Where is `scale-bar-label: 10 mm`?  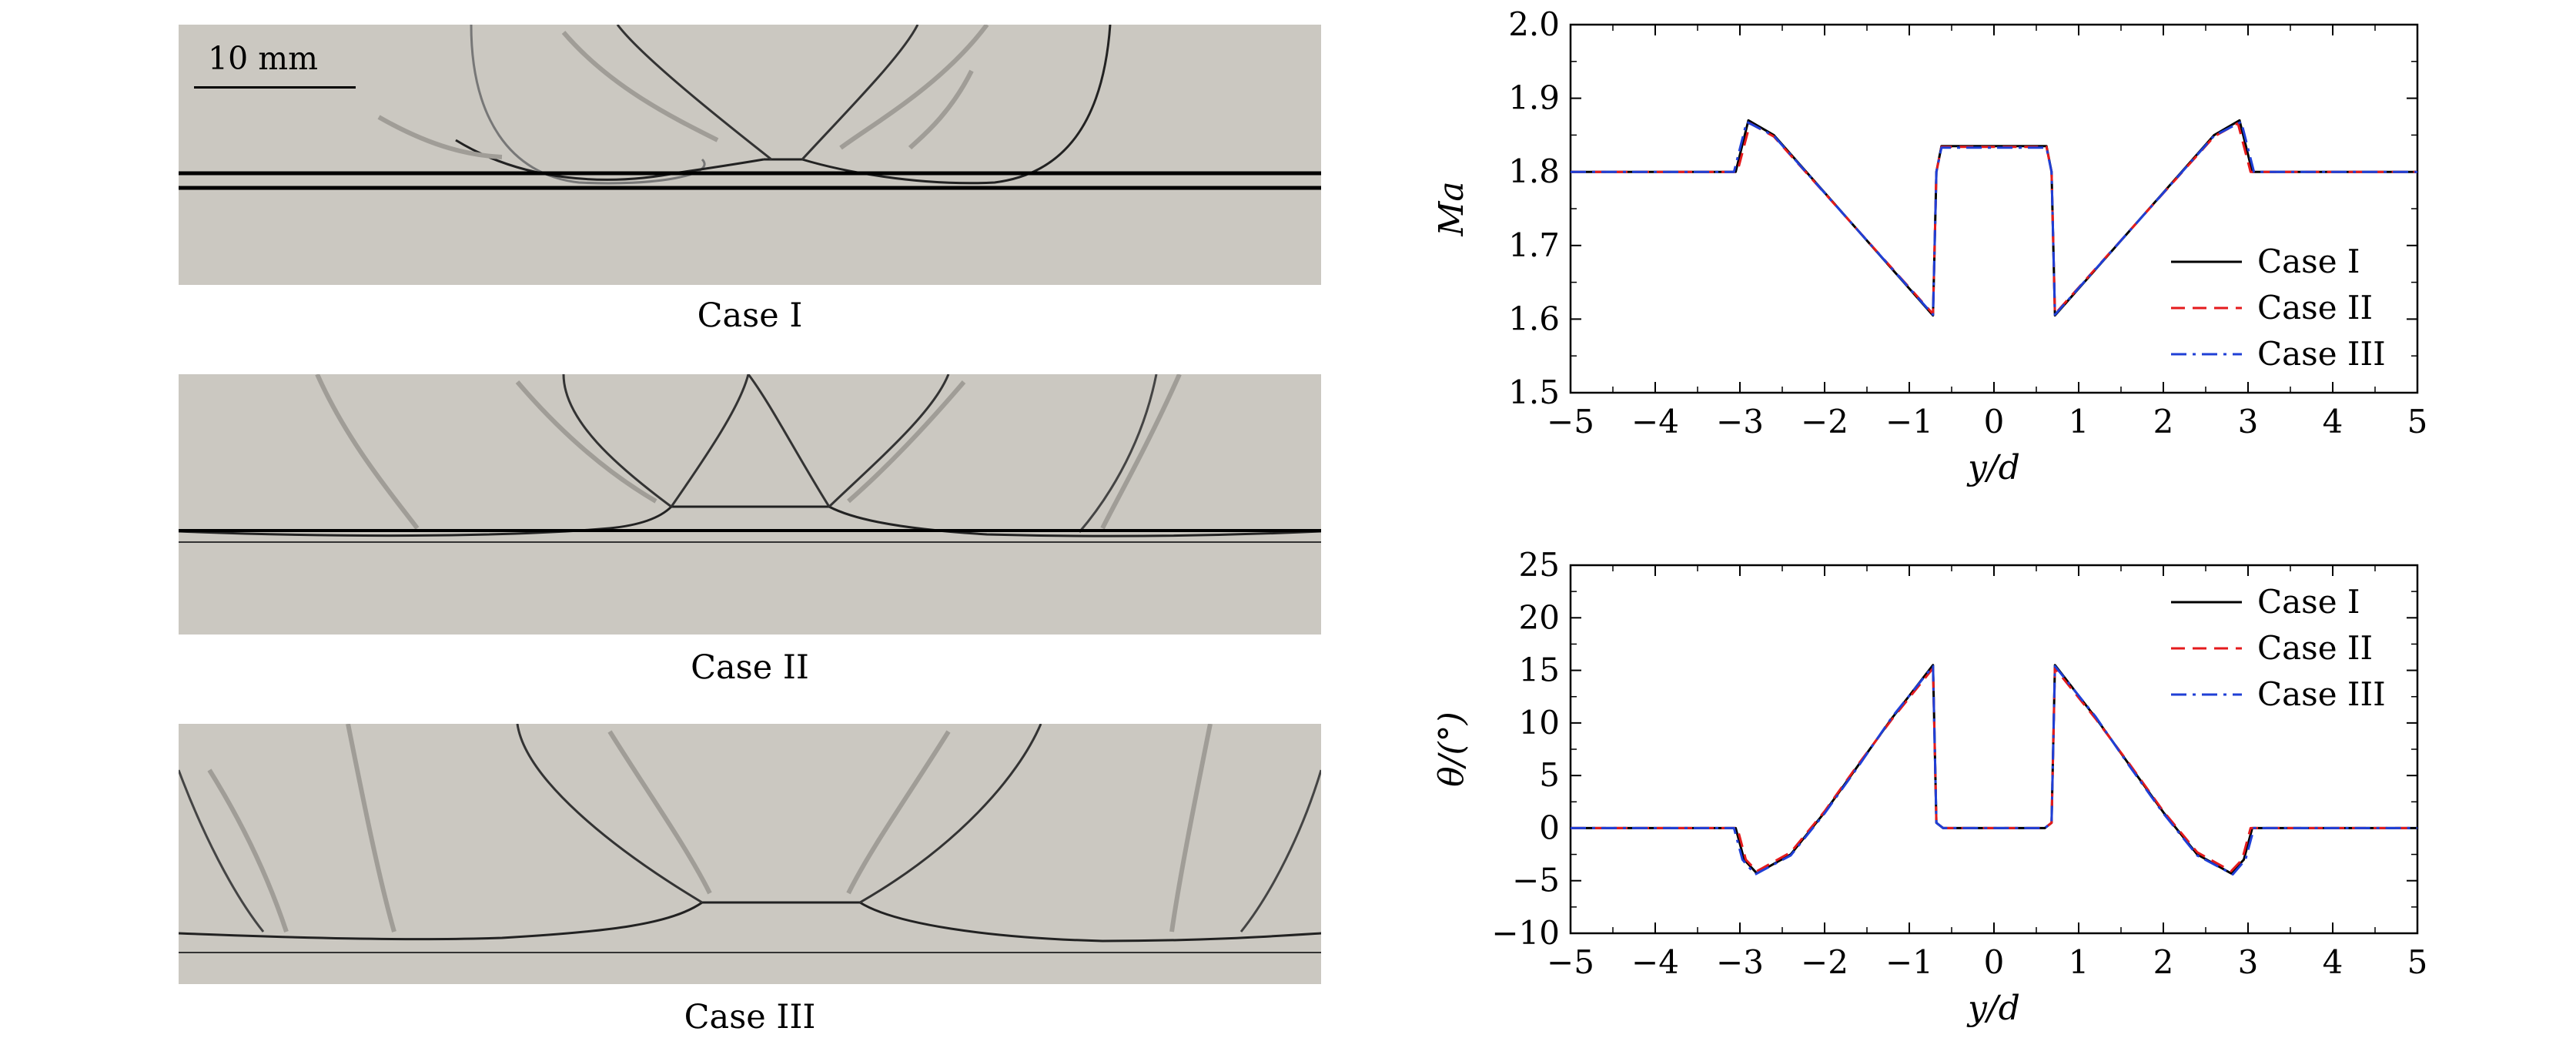 scale-bar-label: 10 mm is located at coordinates (263, 59).